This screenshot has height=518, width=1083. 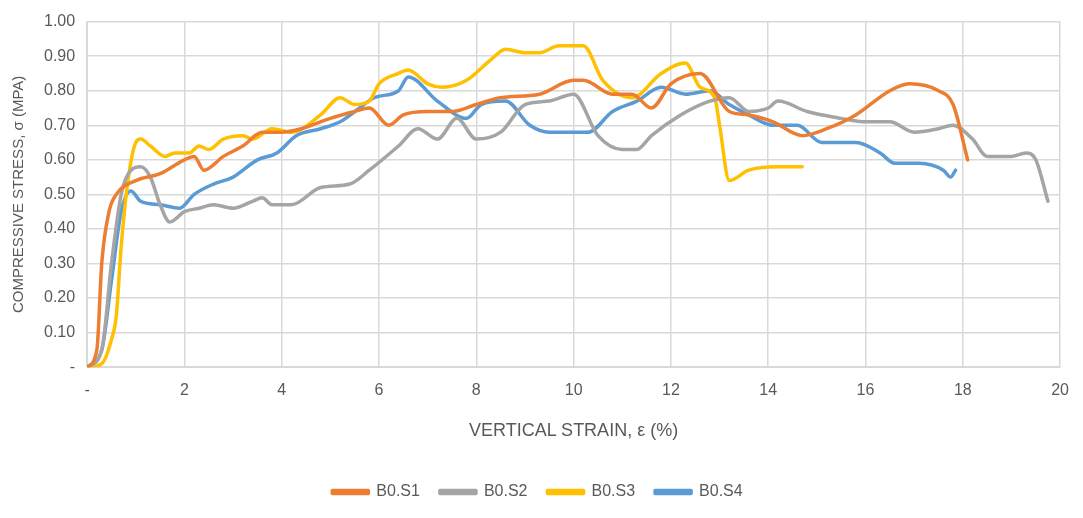 I want to click on y-tick-label: 0.10, so click(x=60, y=332).